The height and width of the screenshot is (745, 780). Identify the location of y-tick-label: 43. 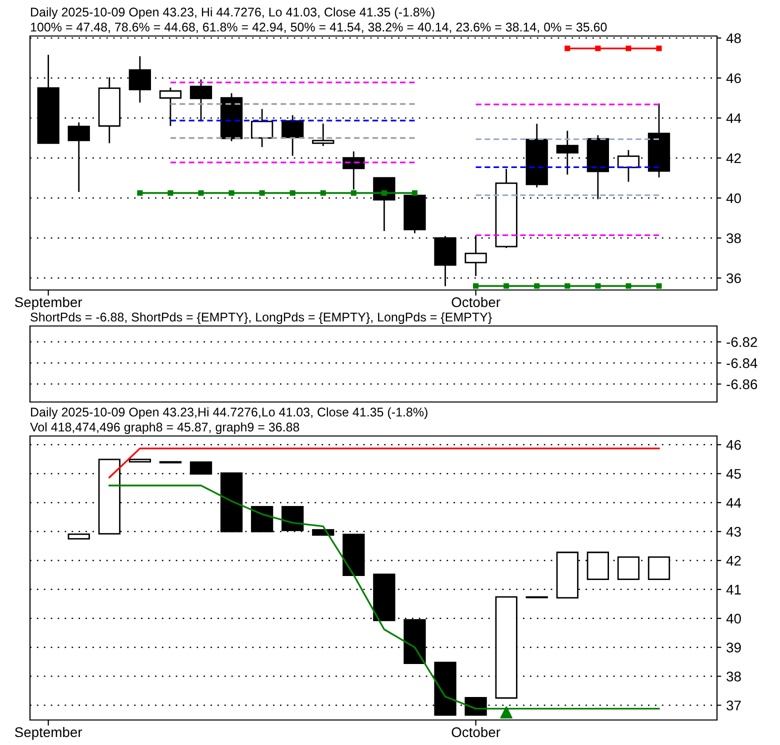
(733, 531).